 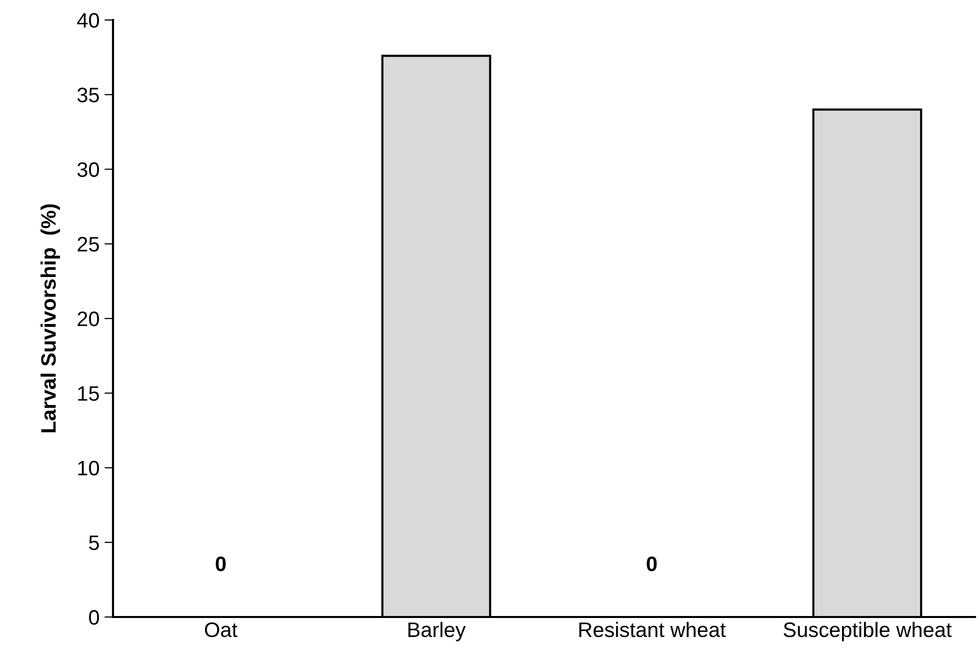 What do you see at coordinates (221, 630) in the screenshot?
I see `x-tick-label: Oat` at bounding box center [221, 630].